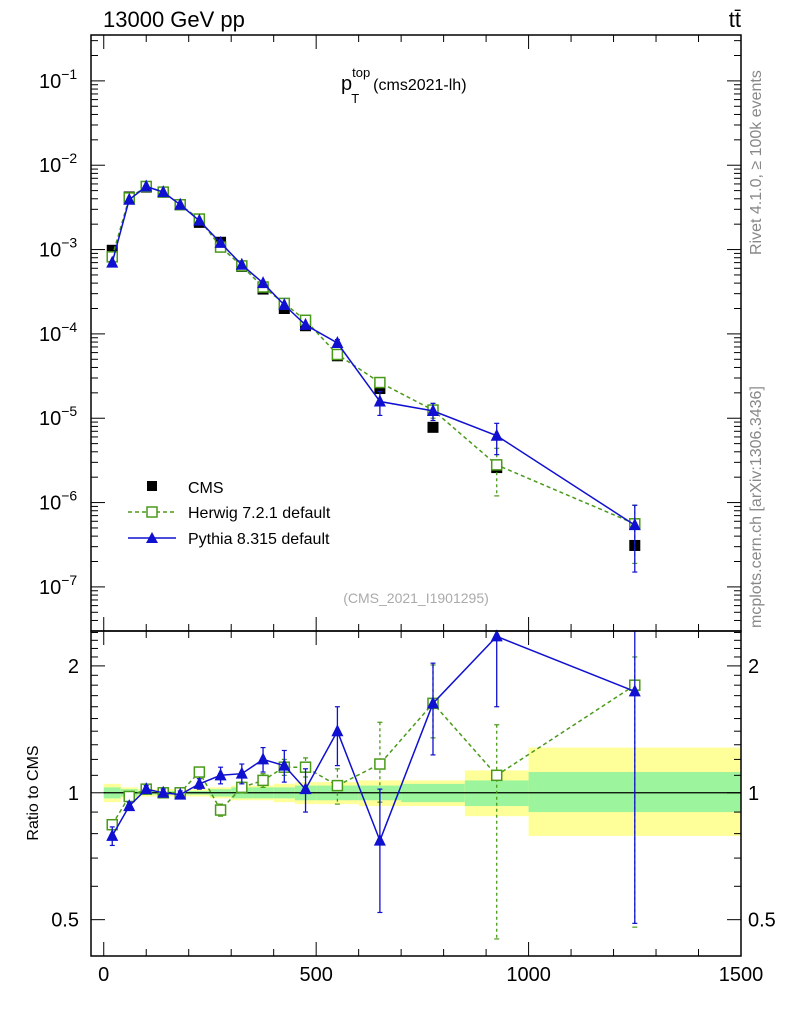 The width and height of the screenshot is (786, 1024). I want to click on ratio-y-tick-label-left: 0.5, so click(65, 921).